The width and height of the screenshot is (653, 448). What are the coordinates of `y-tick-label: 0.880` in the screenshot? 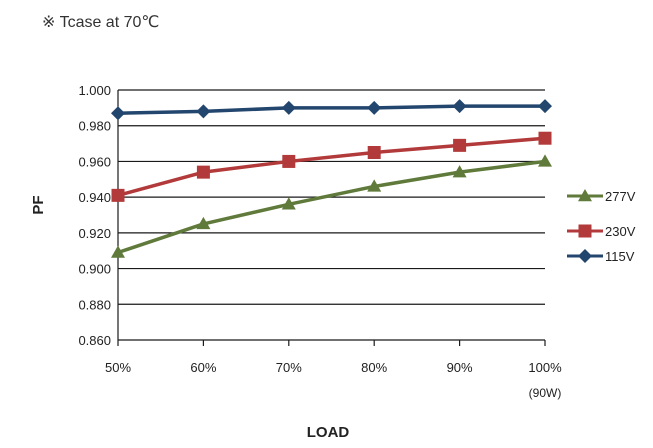 It's located at (94, 304).